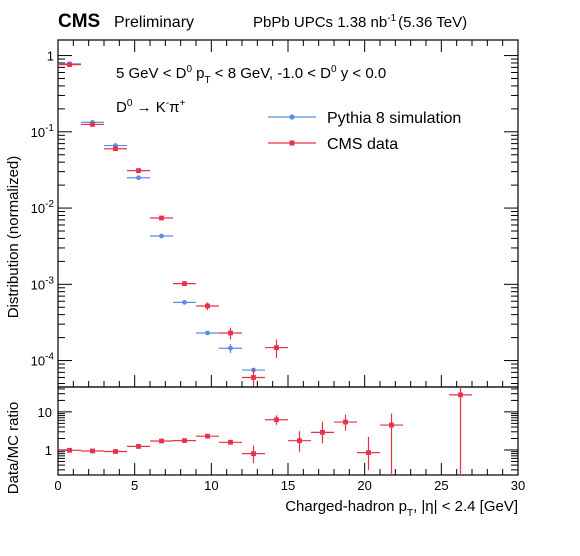 The width and height of the screenshot is (580, 556). I want to click on x-tick-label: 15, so click(288, 485).